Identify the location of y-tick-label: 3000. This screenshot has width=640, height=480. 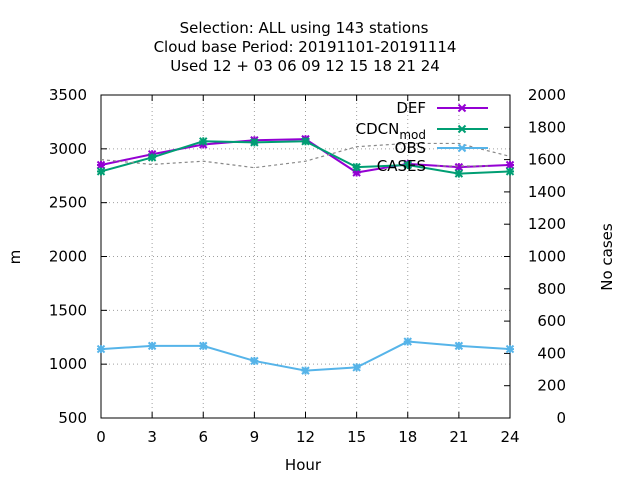
(68, 149).